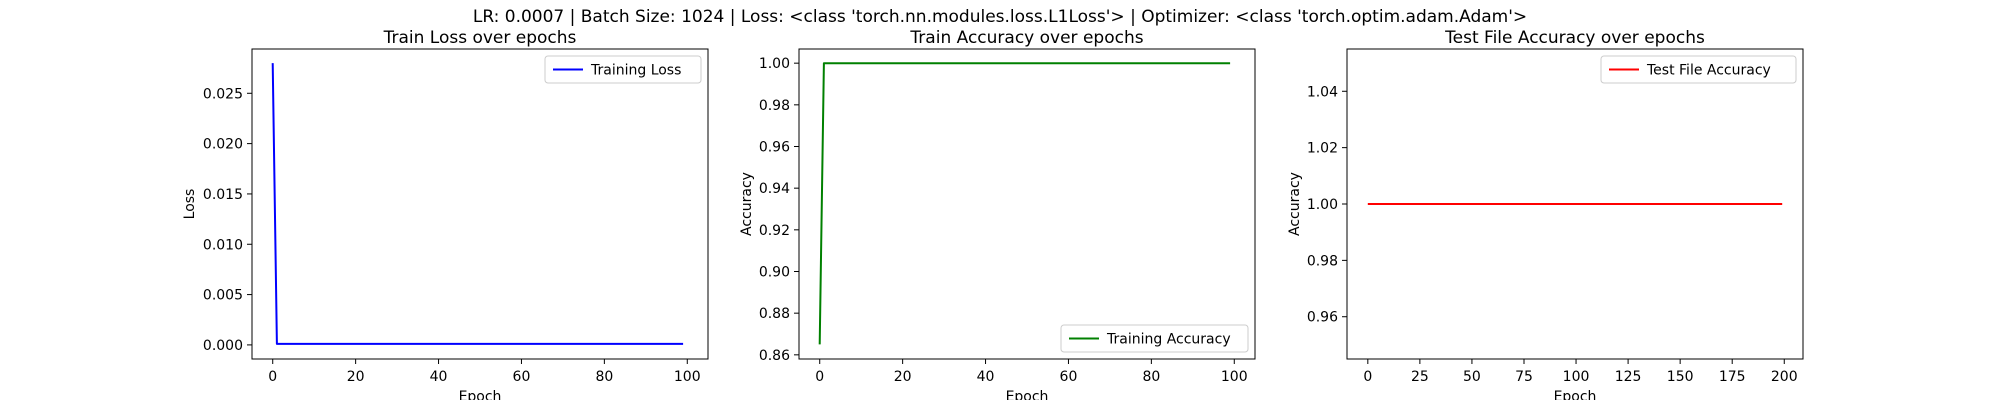 The height and width of the screenshot is (404, 2000). I want to click on legend: Training Accuracy, so click(1154, 338).